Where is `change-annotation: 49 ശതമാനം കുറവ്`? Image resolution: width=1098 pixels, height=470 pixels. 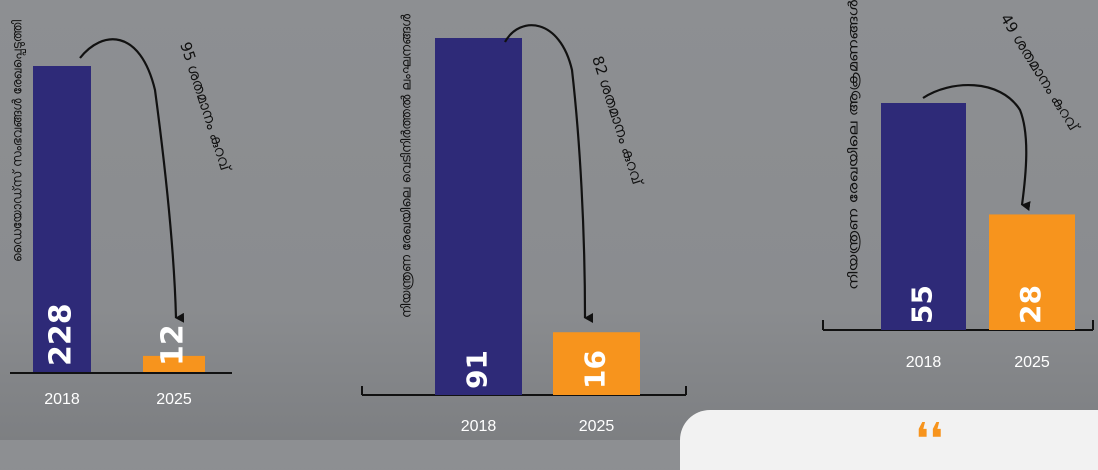
change-annotation: 49 ശതമാനം കുറവ് is located at coordinates (1041, 73).